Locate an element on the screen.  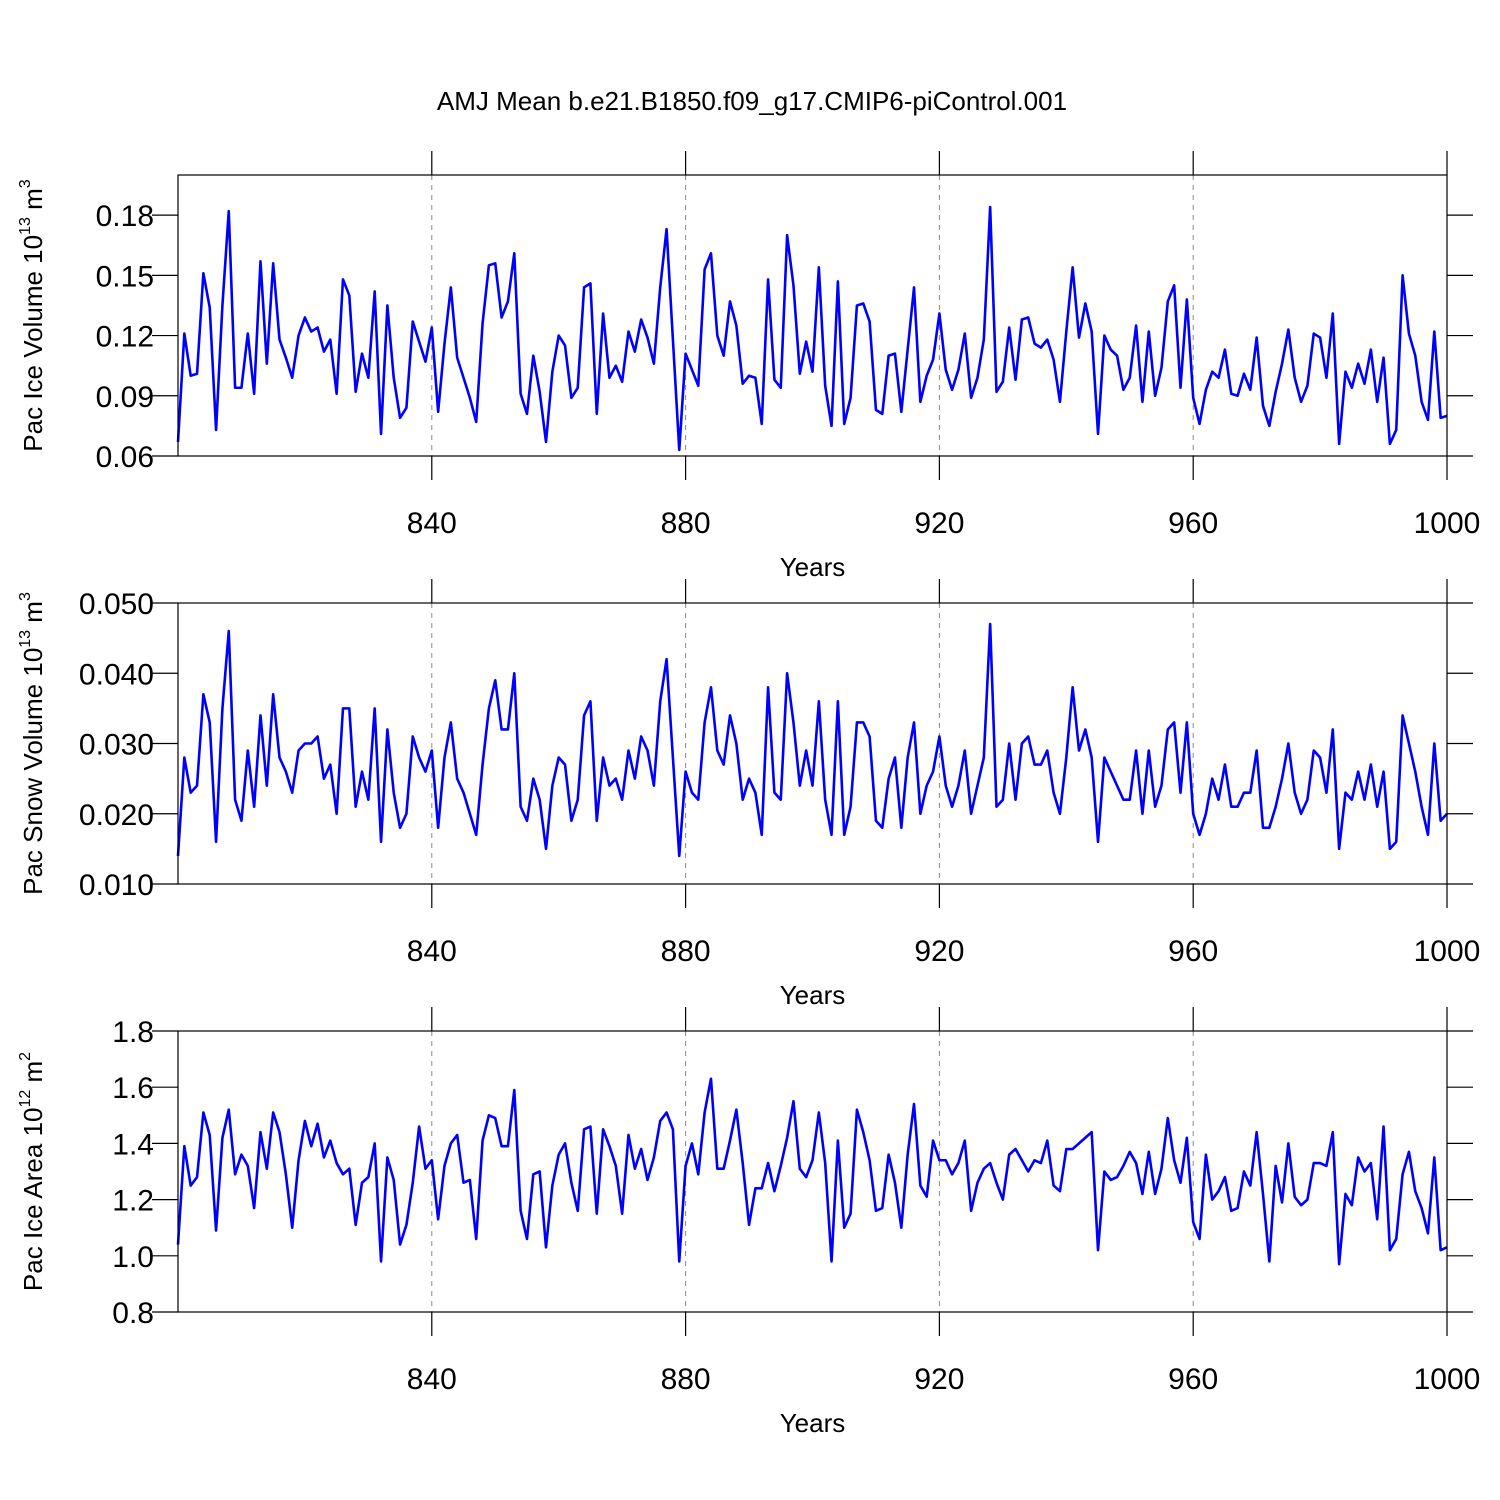
y-tick-label: 0.030 is located at coordinates (116, 745).